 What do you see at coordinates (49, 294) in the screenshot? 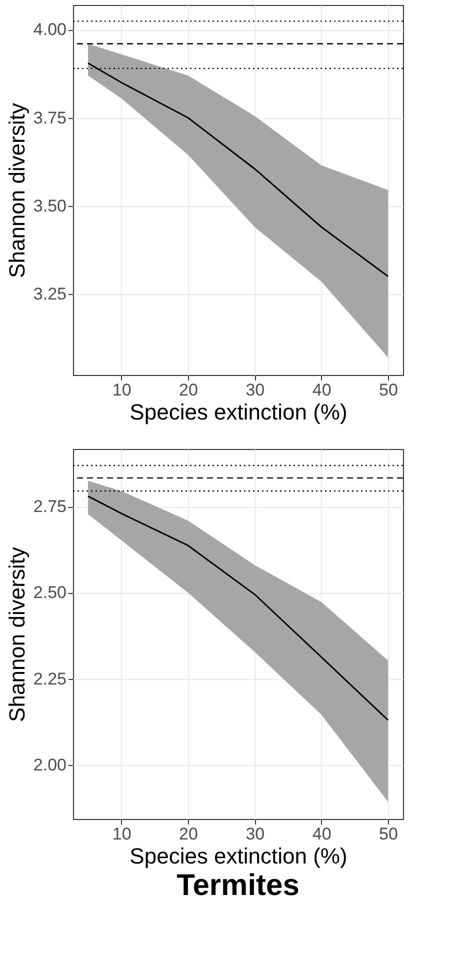
I see `y-tick-label: 3.25` at bounding box center [49, 294].